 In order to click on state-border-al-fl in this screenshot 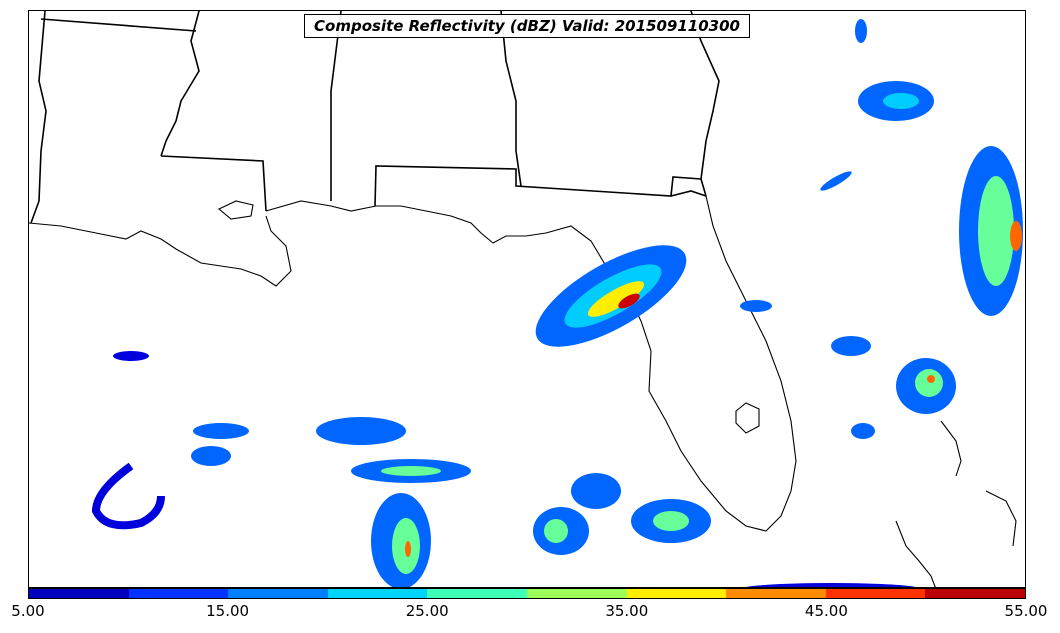, I will do `click(538, 186)`.